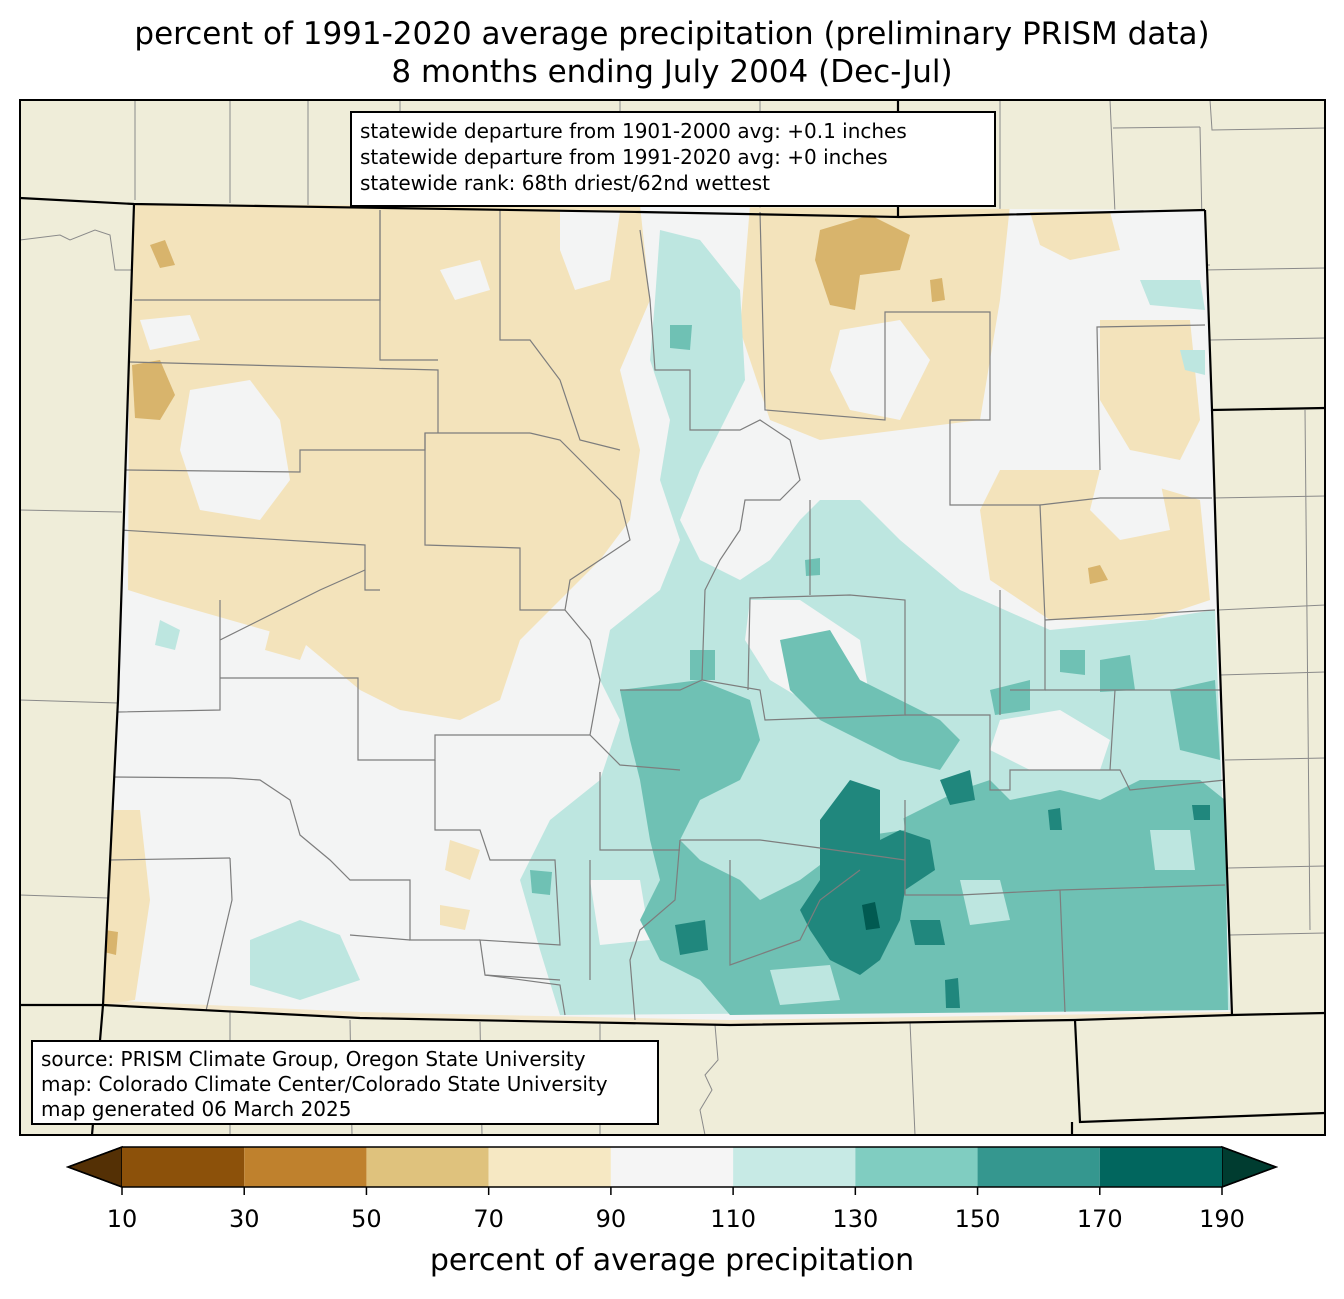  I want to click on generated-date-line: map generated 06 March 2025, so click(196, 1109).